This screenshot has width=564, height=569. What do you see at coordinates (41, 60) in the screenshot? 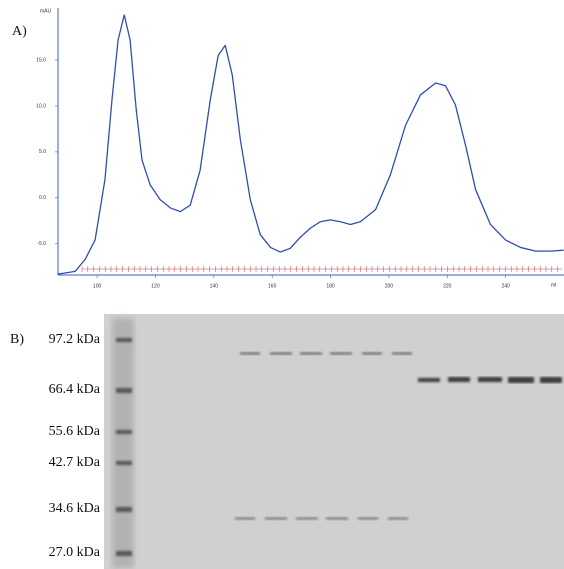
I see `y-tick-label: 15.0` at bounding box center [41, 60].